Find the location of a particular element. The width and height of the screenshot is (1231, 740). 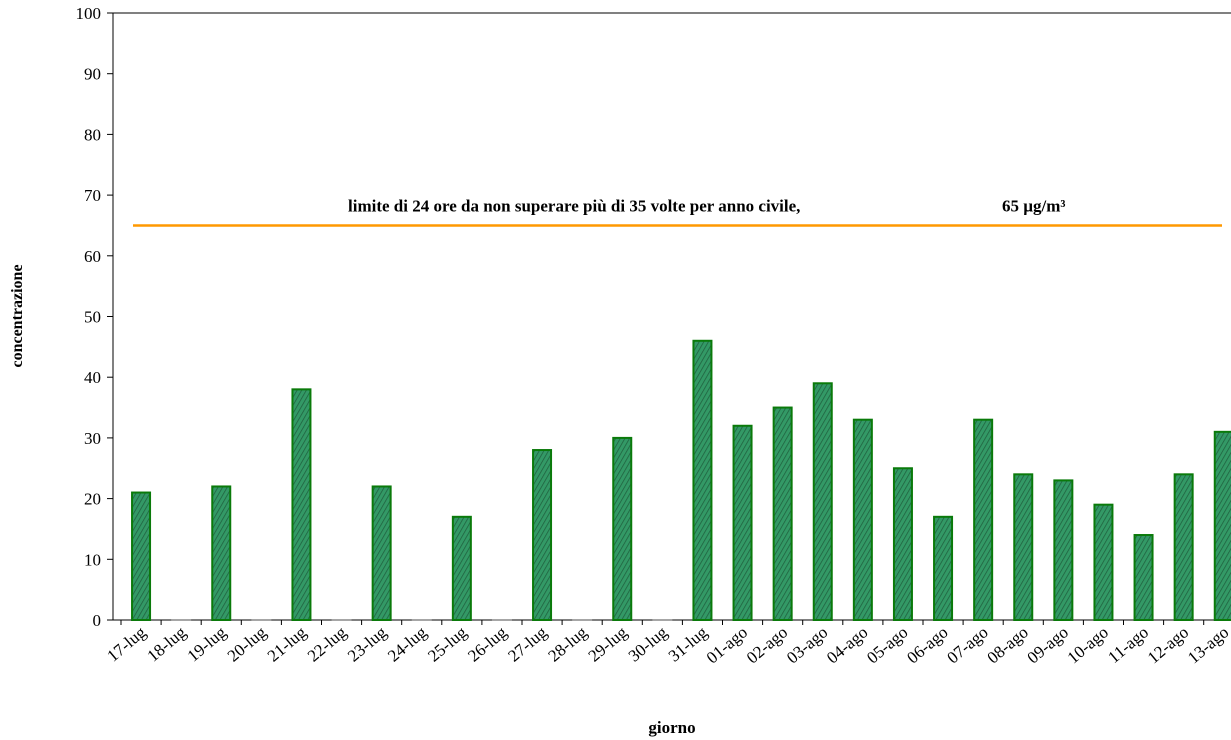

x-tick-label: 05-ago is located at coordinates (887, 645).